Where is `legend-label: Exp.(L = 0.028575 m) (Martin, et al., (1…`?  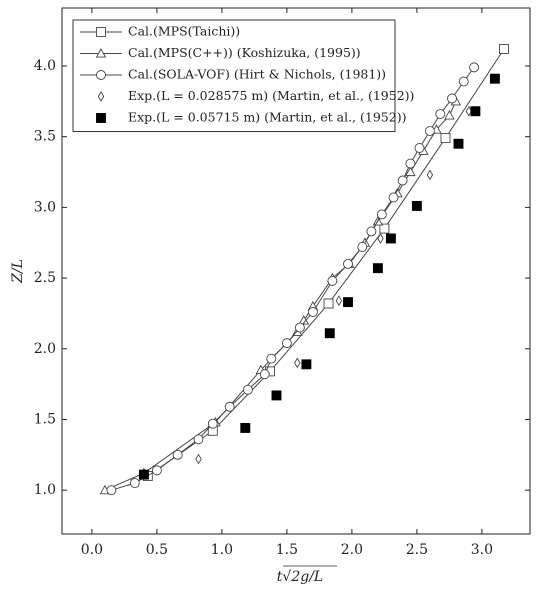 legend-label: Exp.(L = 0.028575 m) (Martin, et al., (1… is located at coordinates (271, 95).